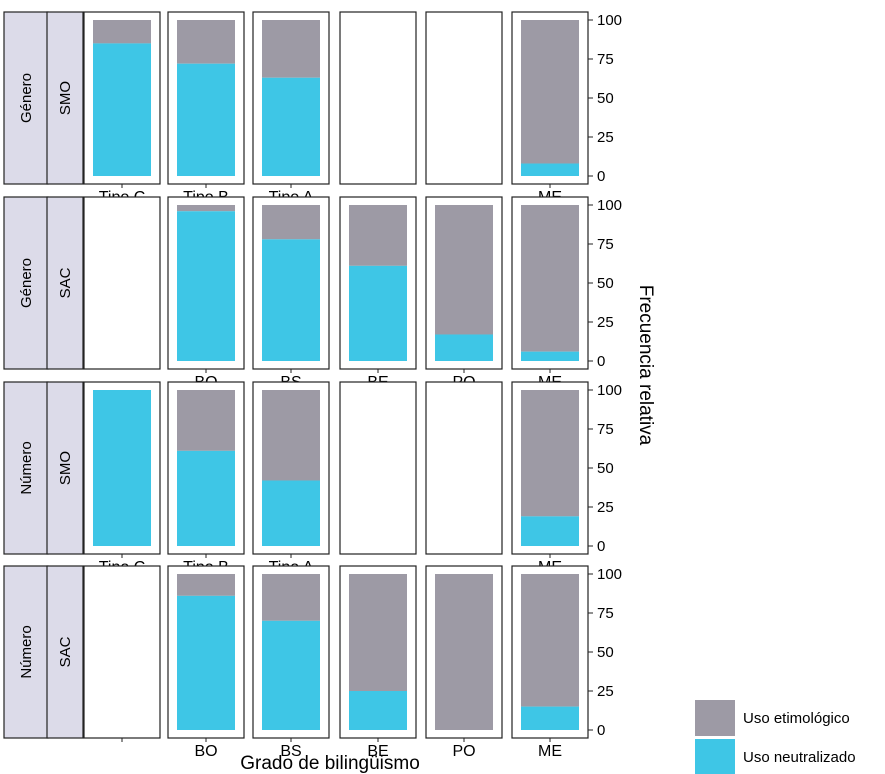 Image resolution: width=885 pixels, height=774 pixels. I want to click on x-tick-label: BE, so click(377, 751).